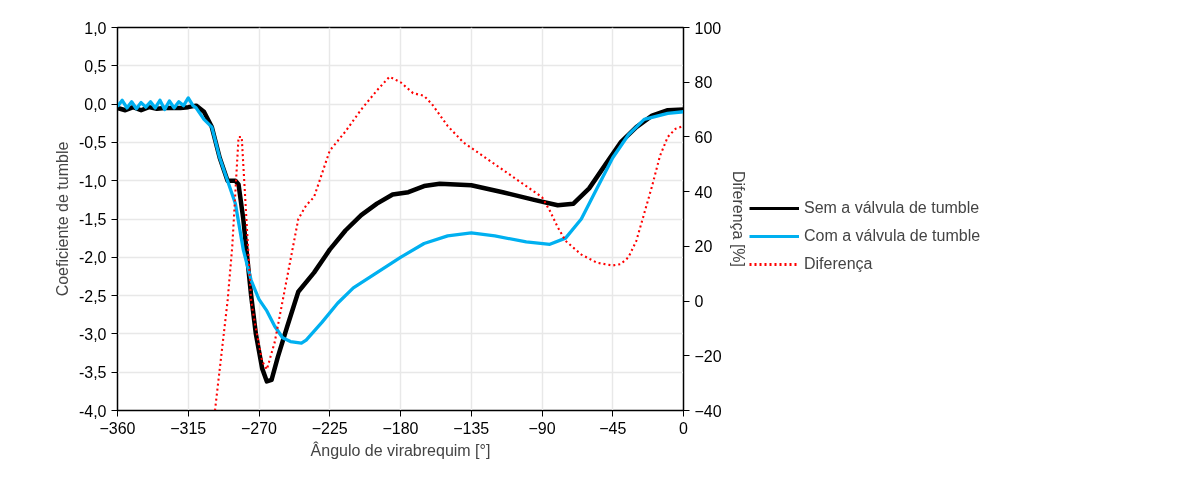 This screenshot has width=1184, height=495. Describe the element at coordinates (703, 247) in the screenshot. I see `y2-tick-label: 20` at that location.